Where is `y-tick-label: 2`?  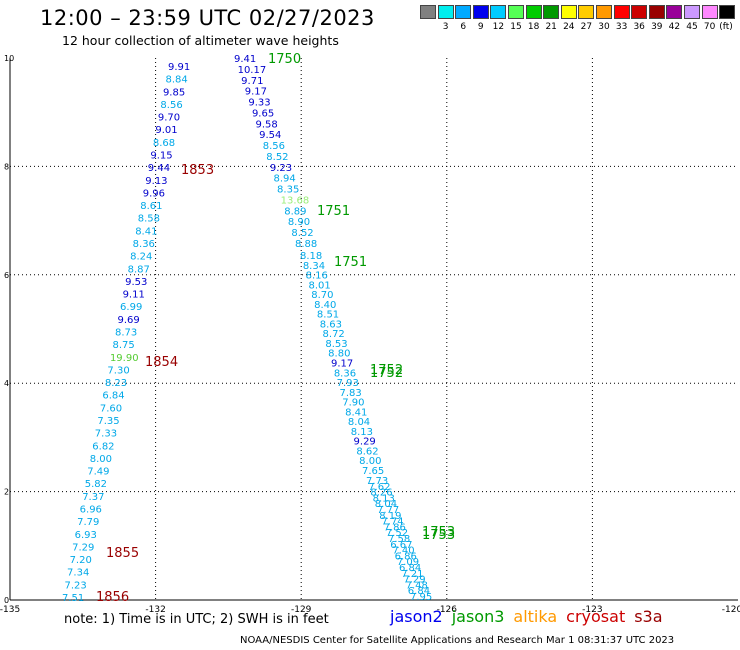
y-tick-label: 2 is located at coordinates (6, 492).